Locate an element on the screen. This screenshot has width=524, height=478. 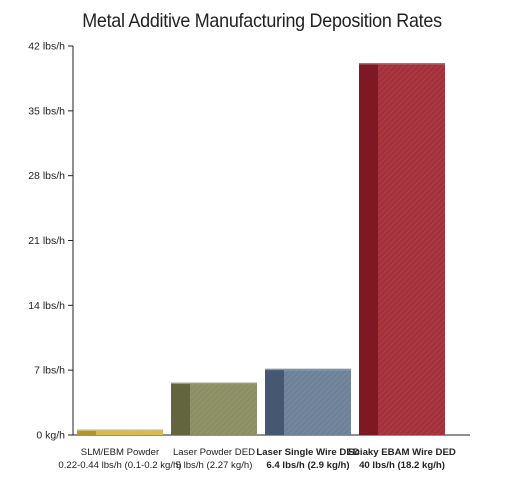
y-tick-label: 7 lbs/h is located at coordinates (49, 371).